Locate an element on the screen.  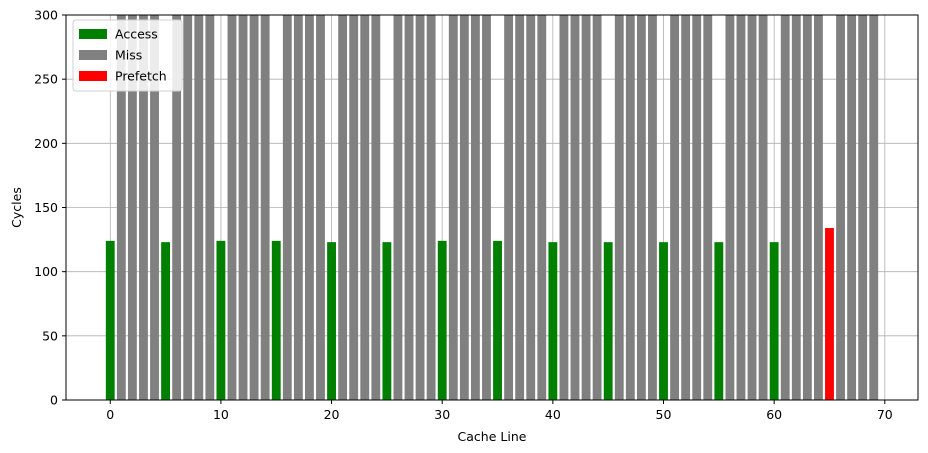
y-axis-label: Cycles is located at coordinates (16, 207).